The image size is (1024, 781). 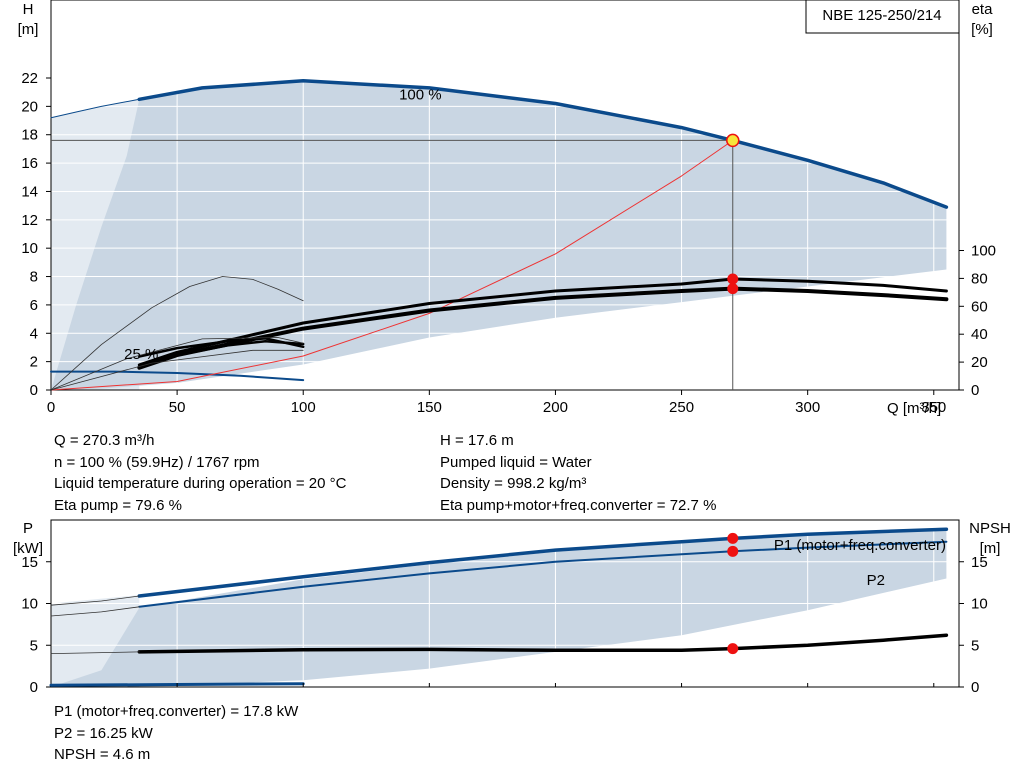 What do you see at coordinates (177, 407) in the screenshot?
I see `x-tick-label: 50` at bounding box center [177, 407].